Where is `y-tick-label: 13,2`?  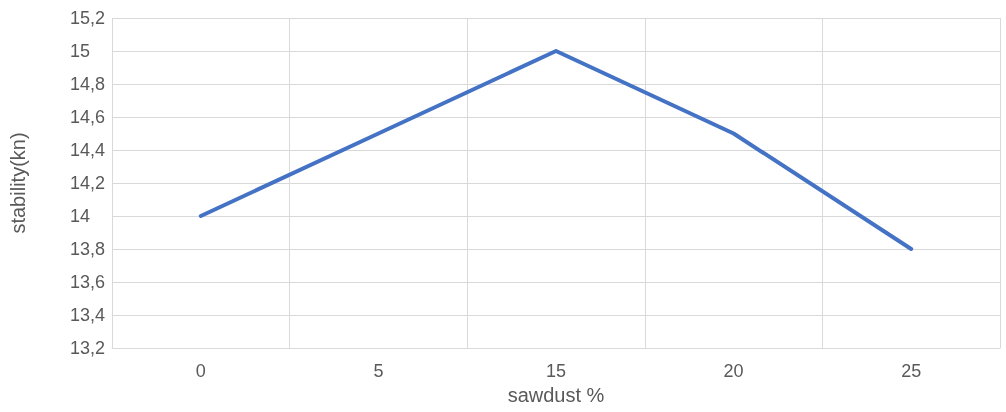
y-tick-label: 13,2 is located at coordinates (88, 348).